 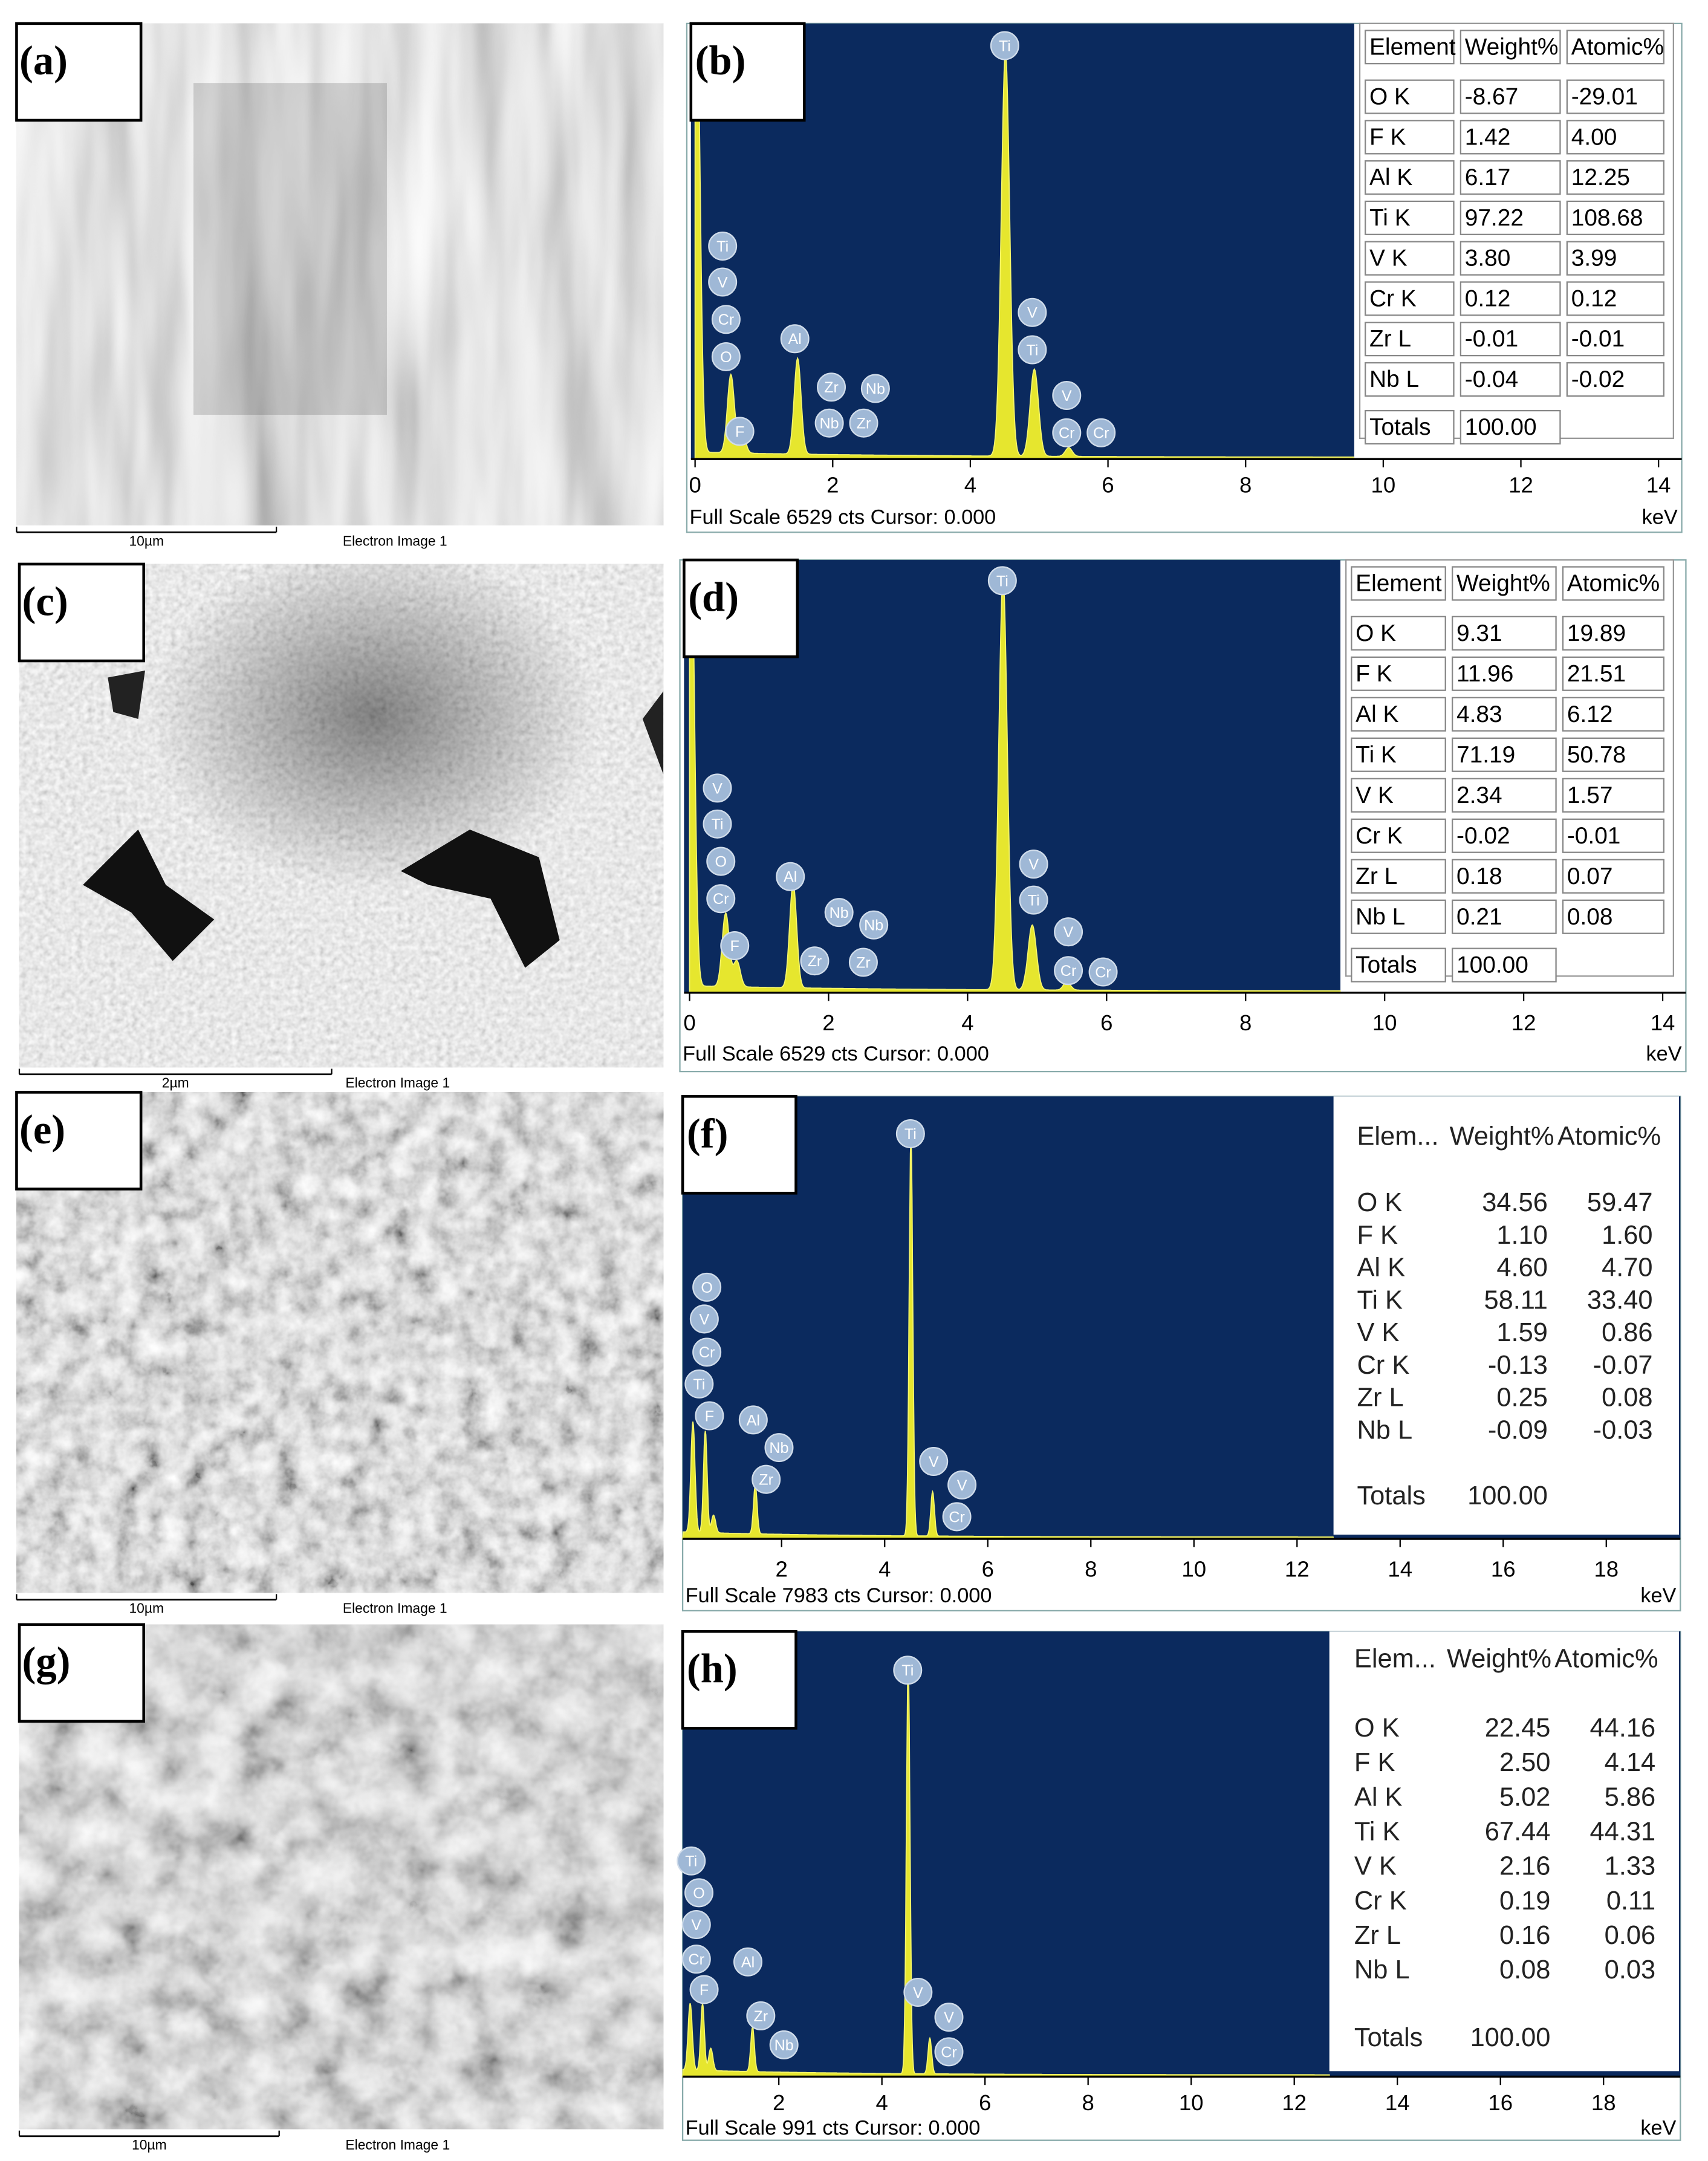 I want to click on table-cell-text: 2.50, so click(x=1524, y=1762).